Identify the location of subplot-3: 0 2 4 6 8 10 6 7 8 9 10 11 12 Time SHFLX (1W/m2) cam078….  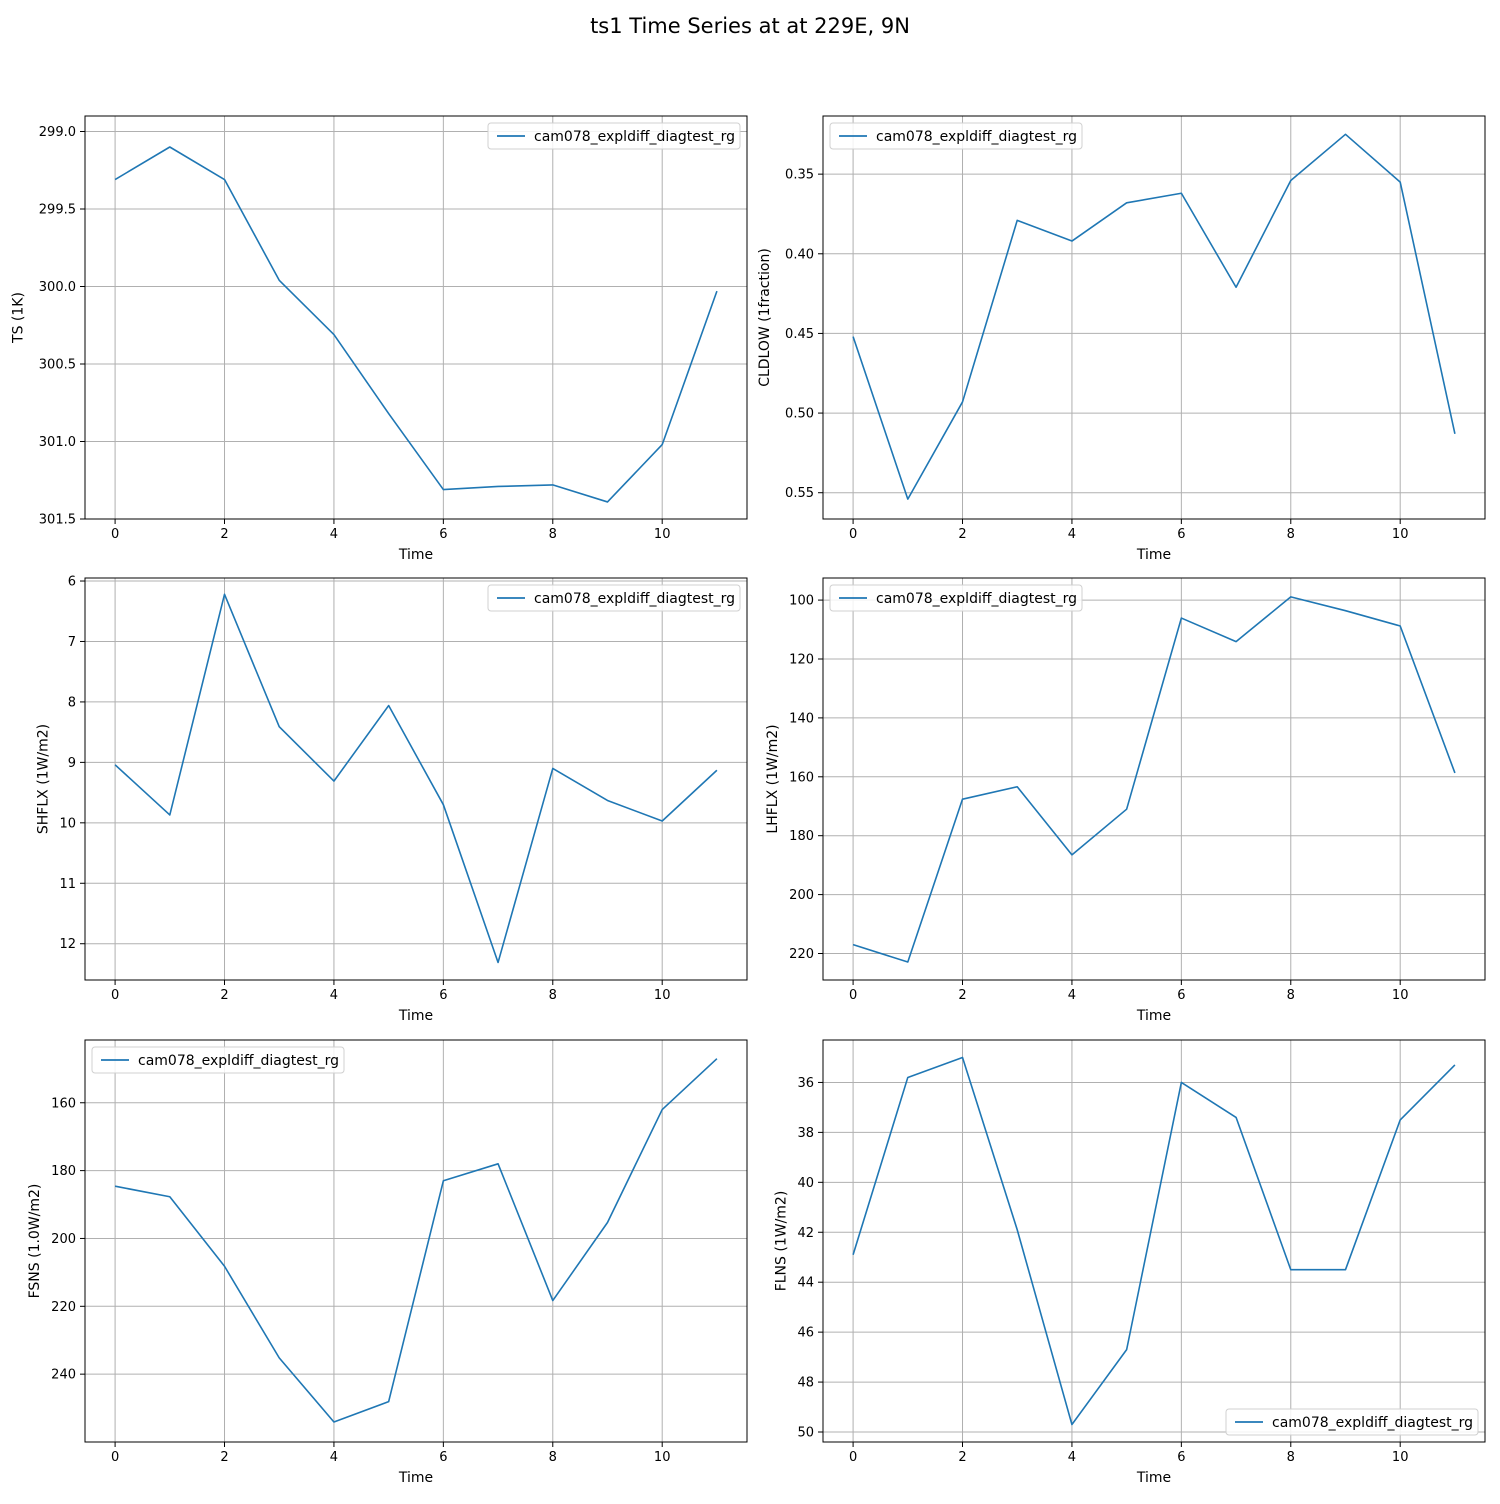
(391, 799).